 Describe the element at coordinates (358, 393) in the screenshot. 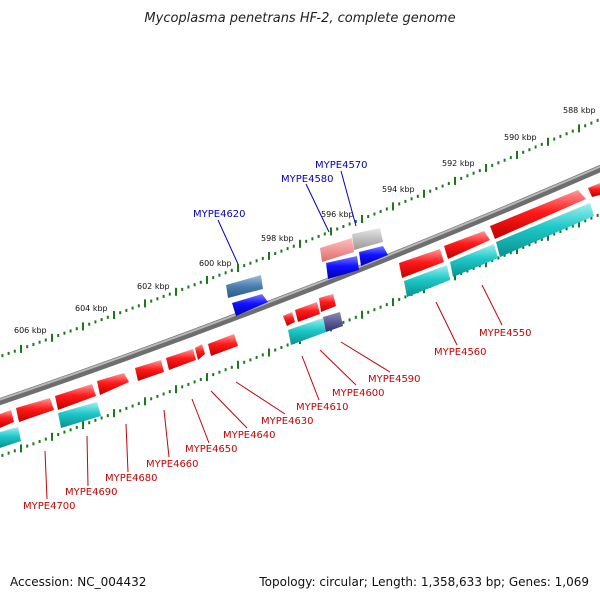

I see `gene-label: MYPE4600` at that location.